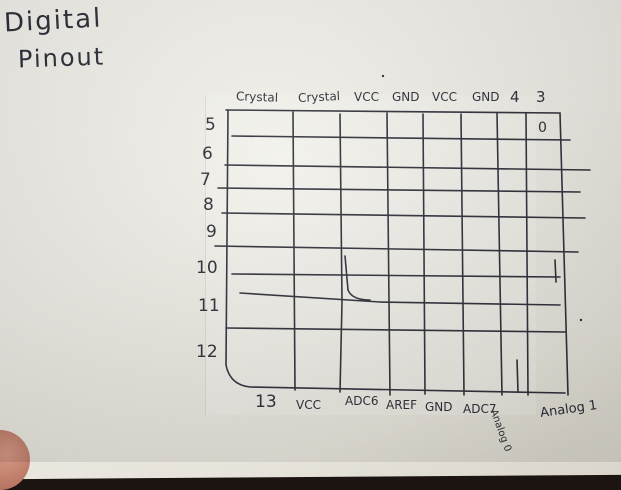 The height and width of the screenshot is (490, 621). Describe the element at coordinates (515, 97) in the screenshot. I see `header-pin-4: 4` at that location.